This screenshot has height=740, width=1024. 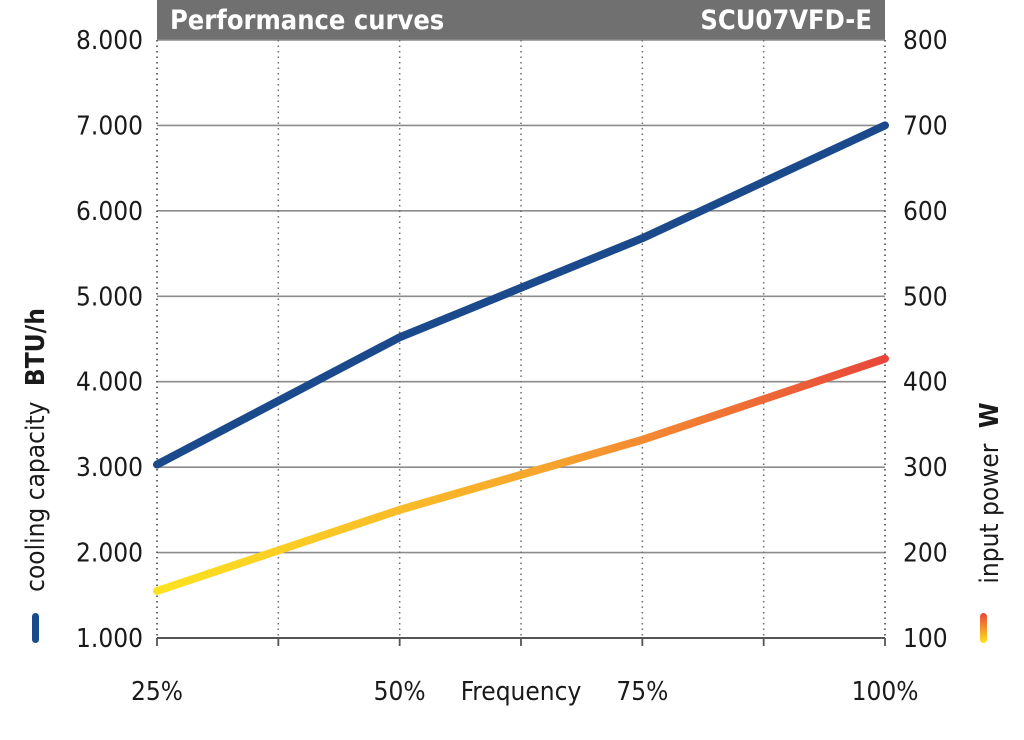 What do you see at coordinates (35, 628) in the screenshot?
I see `legend-swatch-cooling` at bounding box center [35, 628].